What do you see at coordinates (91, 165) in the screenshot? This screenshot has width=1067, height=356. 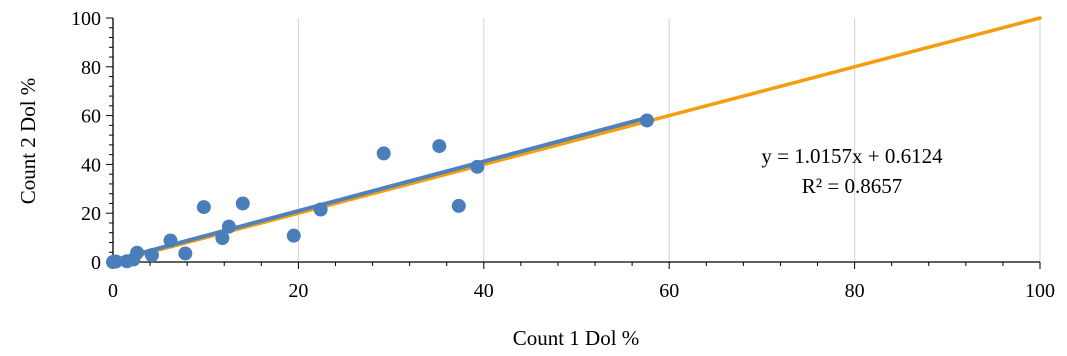 I see `y-tick-label: 40` at bounding box center [91, 165].